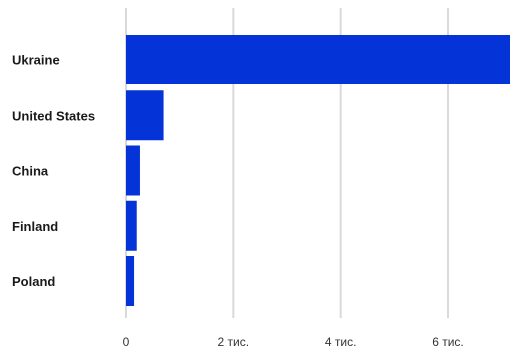 This screenshot has height=349, width=510. I want to click on bar-finland, so click(131, 225).